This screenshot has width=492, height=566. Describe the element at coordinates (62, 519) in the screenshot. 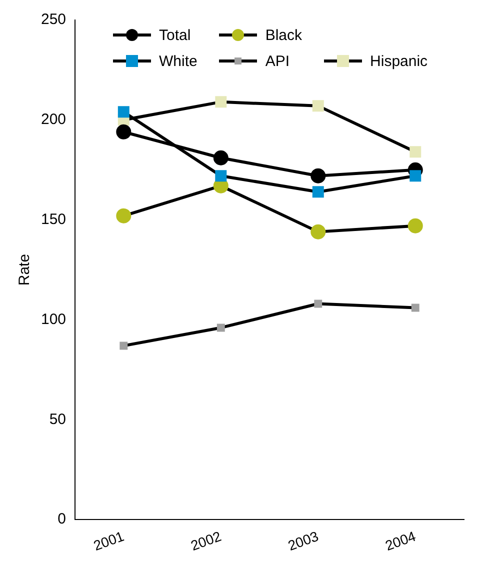

I see `y-tick-label: 0` at that location.